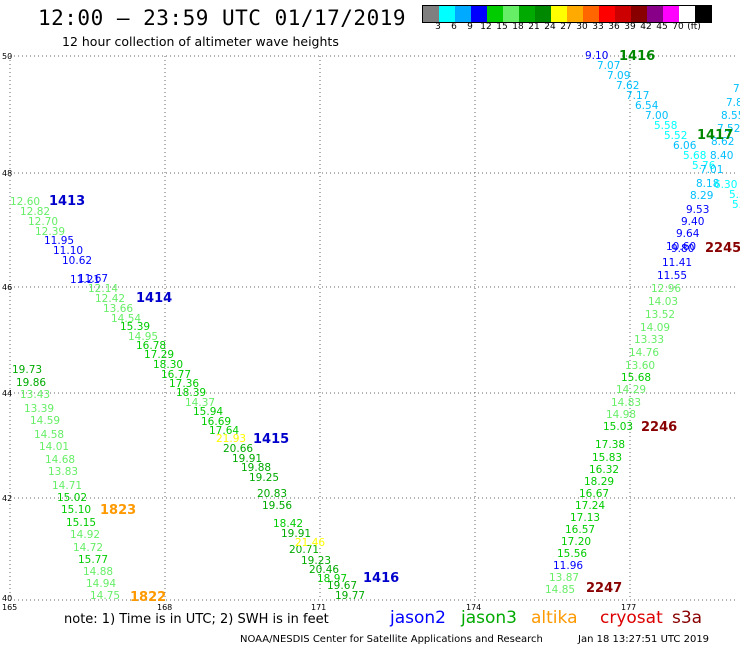  Describe the element at coordinates (126, 319) in the screenshot. I see `wave-height-value: 14.54` at that location.